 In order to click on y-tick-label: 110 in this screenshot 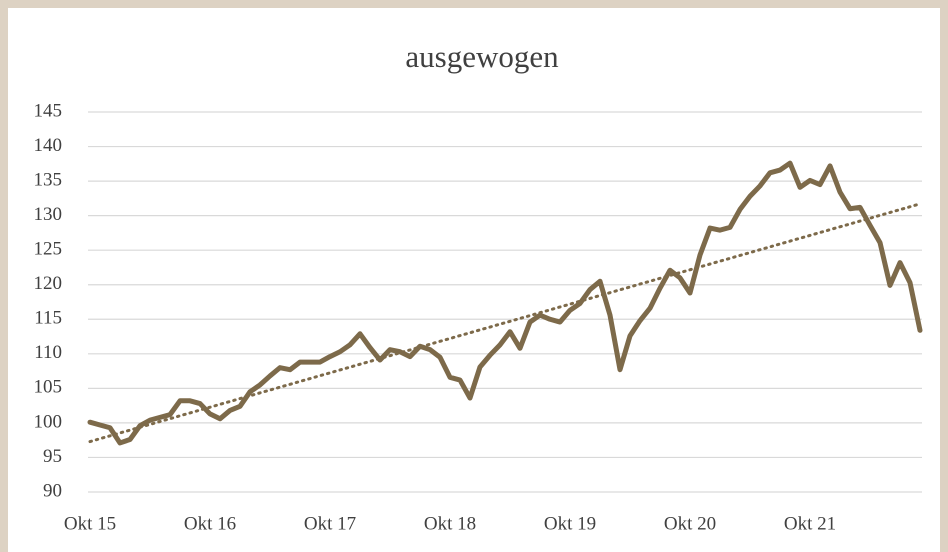, I will do `click(48, 352)`.